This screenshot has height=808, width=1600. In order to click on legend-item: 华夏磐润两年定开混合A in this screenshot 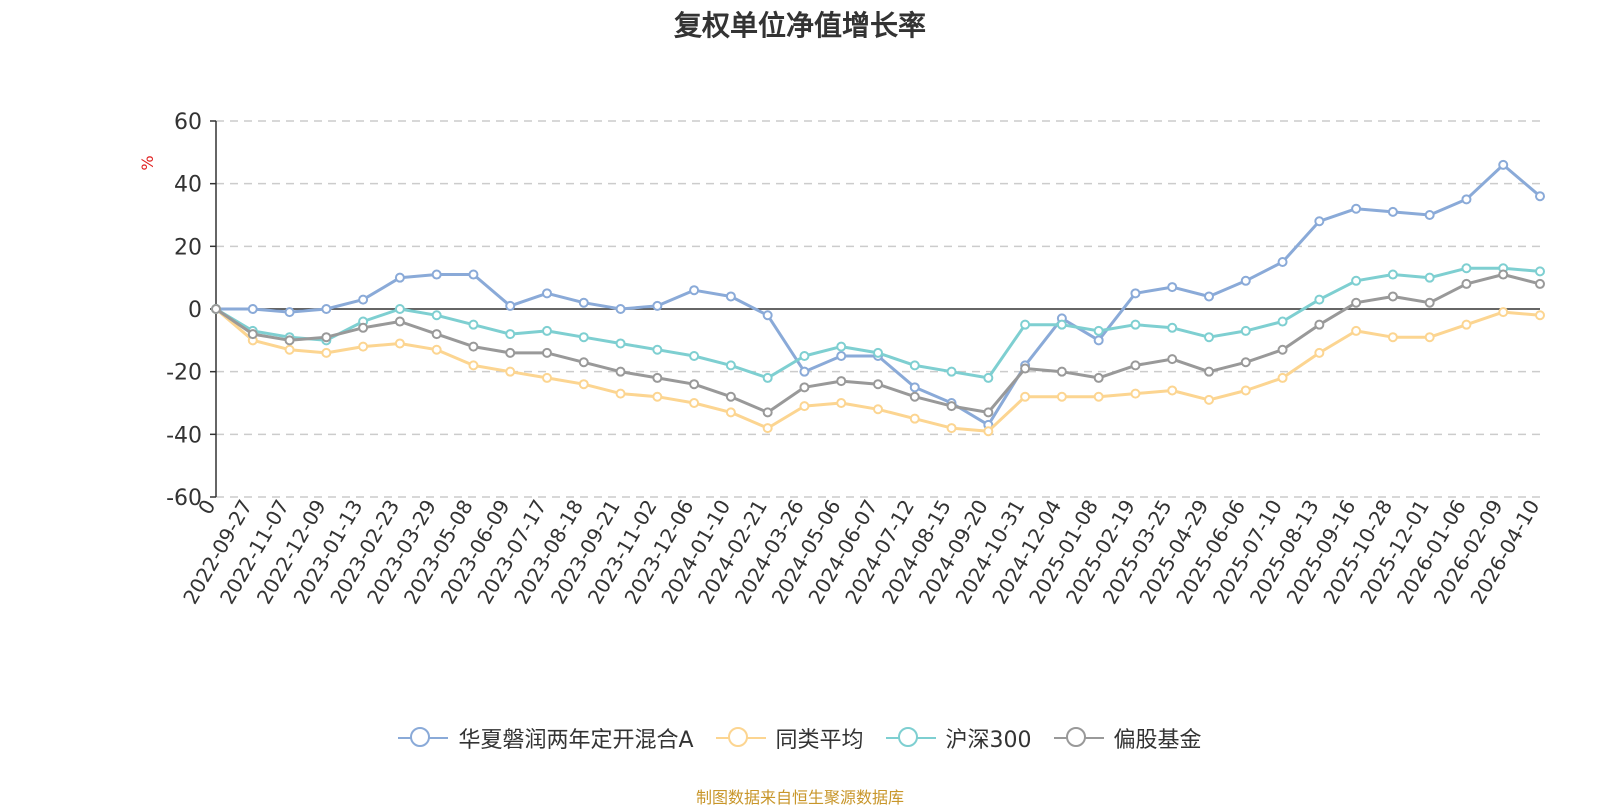, I will do `click(546, 738)`.